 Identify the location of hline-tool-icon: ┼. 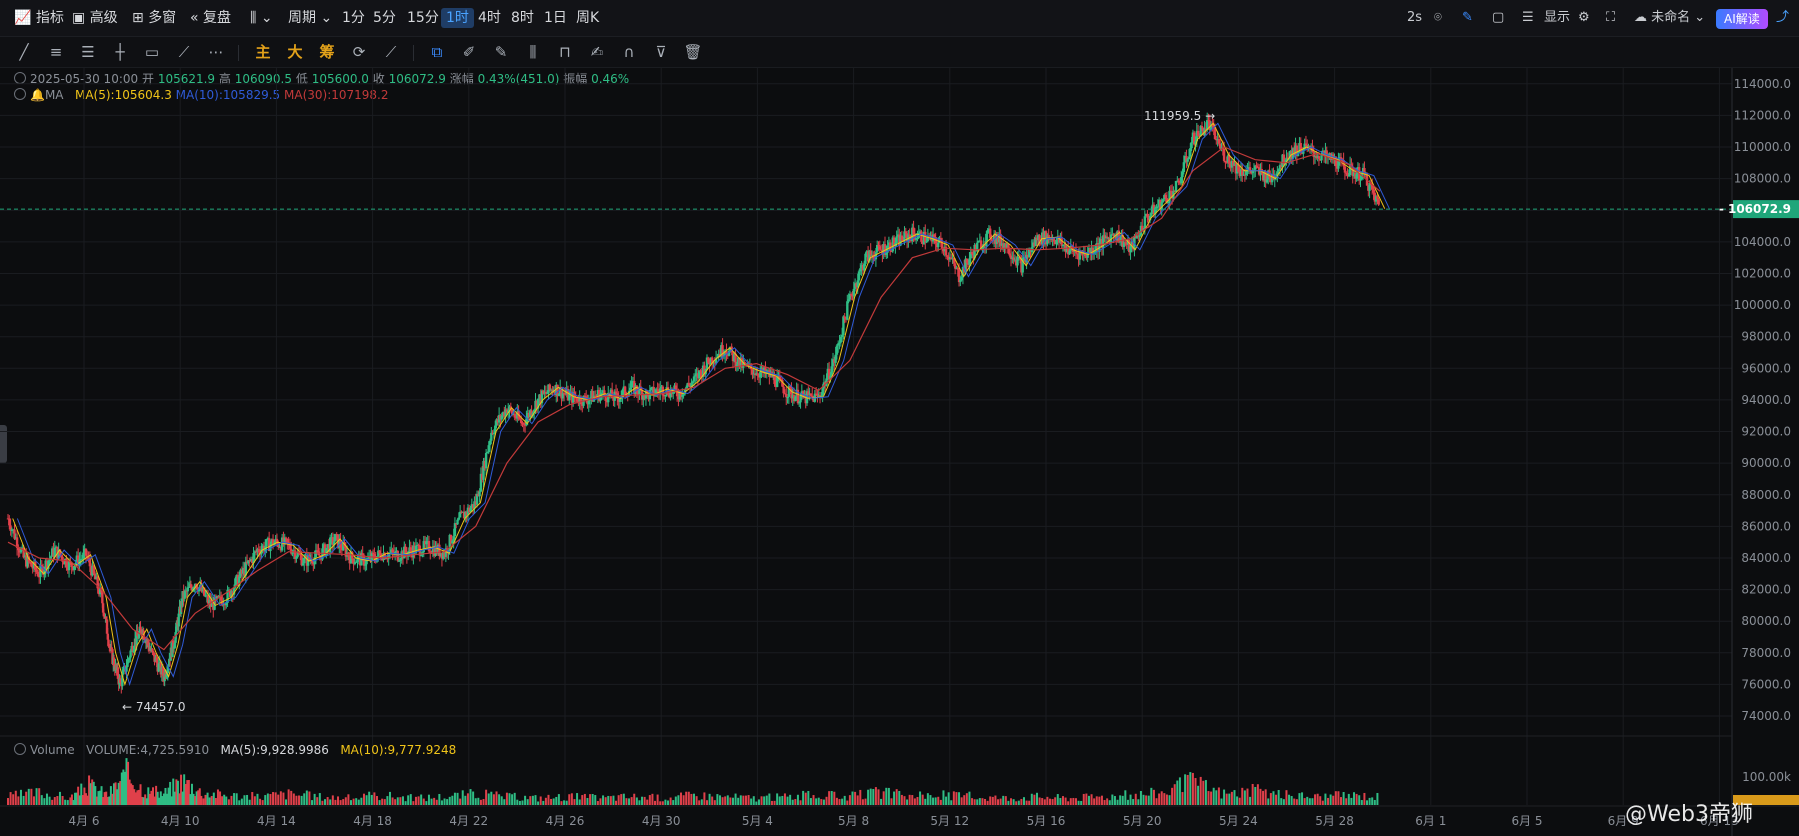
(120, 52).